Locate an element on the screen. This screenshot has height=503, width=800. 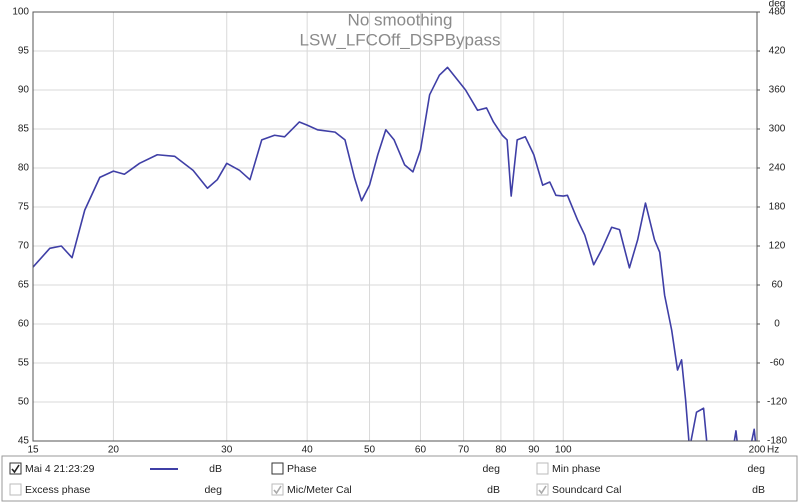
x-tick-label: 20 is located at coordinates (114, 450).